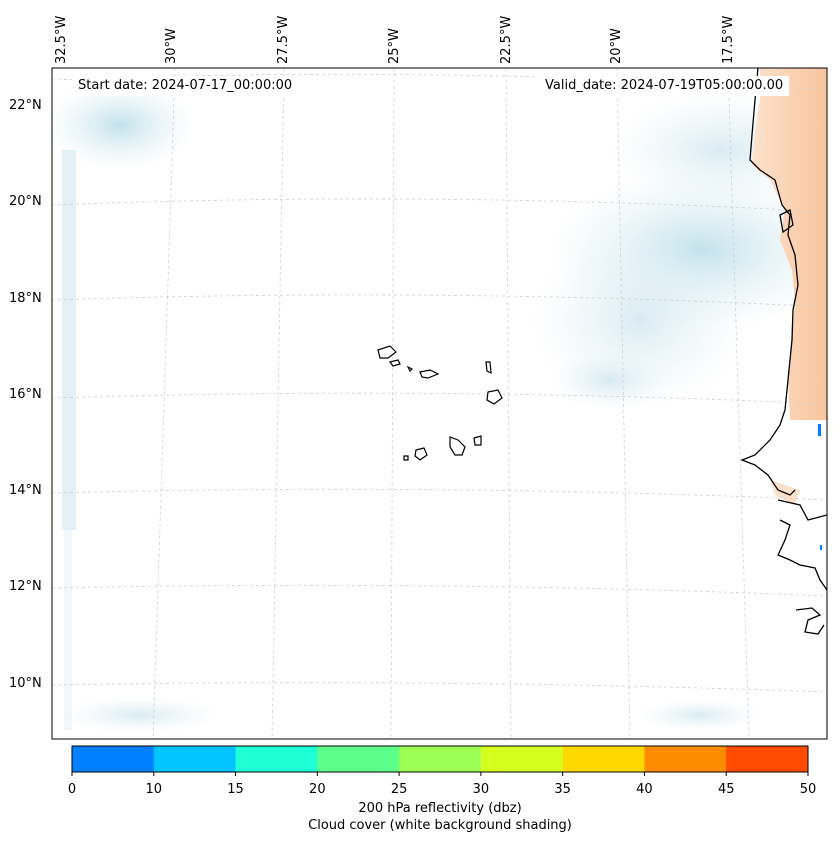  I want to click on valid-date-label: Valid_date: 2024-07-19T05:00:00.00, so click(664, 86).